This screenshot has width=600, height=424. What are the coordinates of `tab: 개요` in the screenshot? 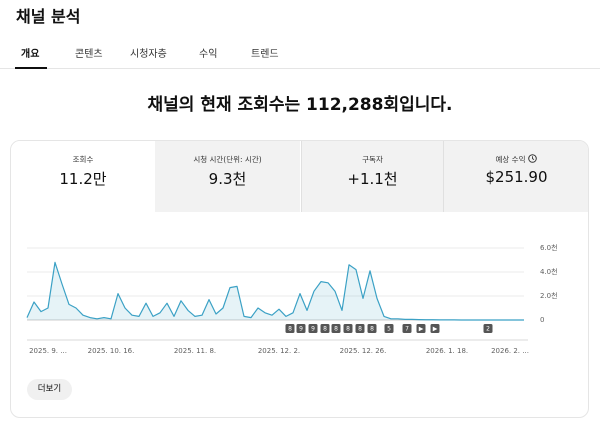 It's located at (30, 54).